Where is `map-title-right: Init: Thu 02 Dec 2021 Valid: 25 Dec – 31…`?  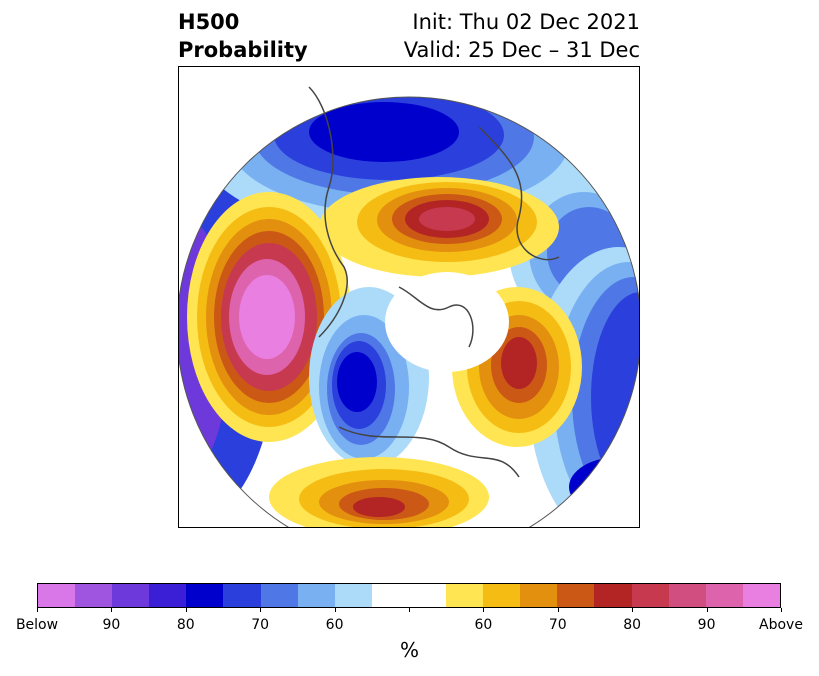
map-title-right: Init: Thu 02 Dec 2021 Valid: 25 Dec – 31… is located at coordinates (522, 36).